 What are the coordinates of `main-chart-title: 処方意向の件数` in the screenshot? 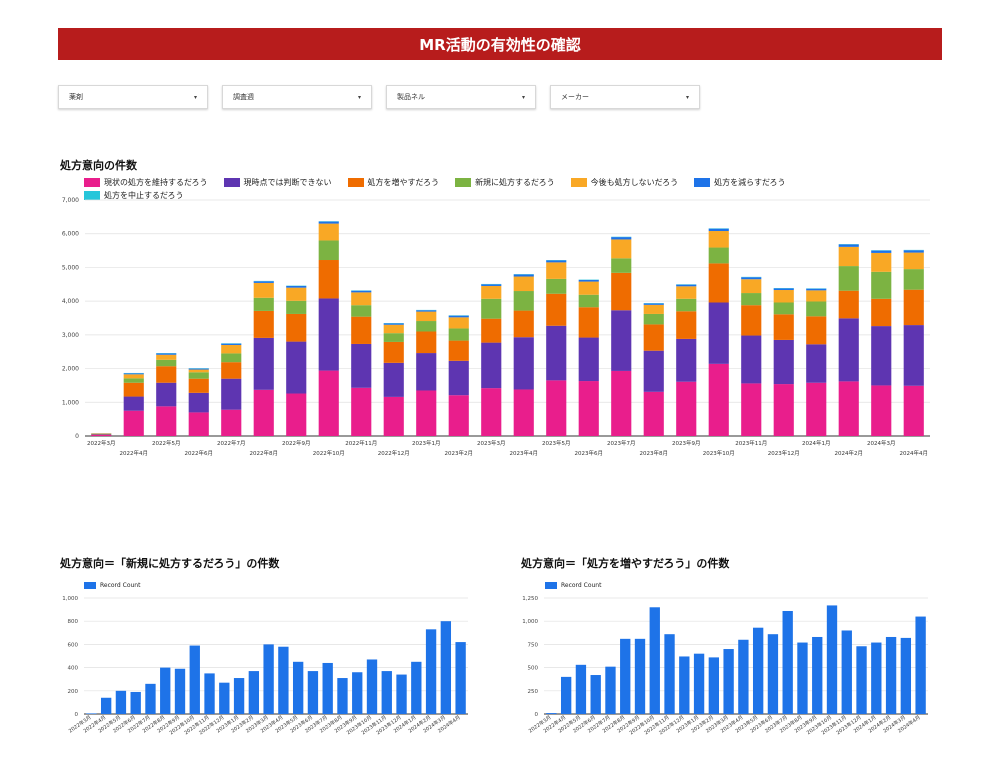 It's located at (98, 165).